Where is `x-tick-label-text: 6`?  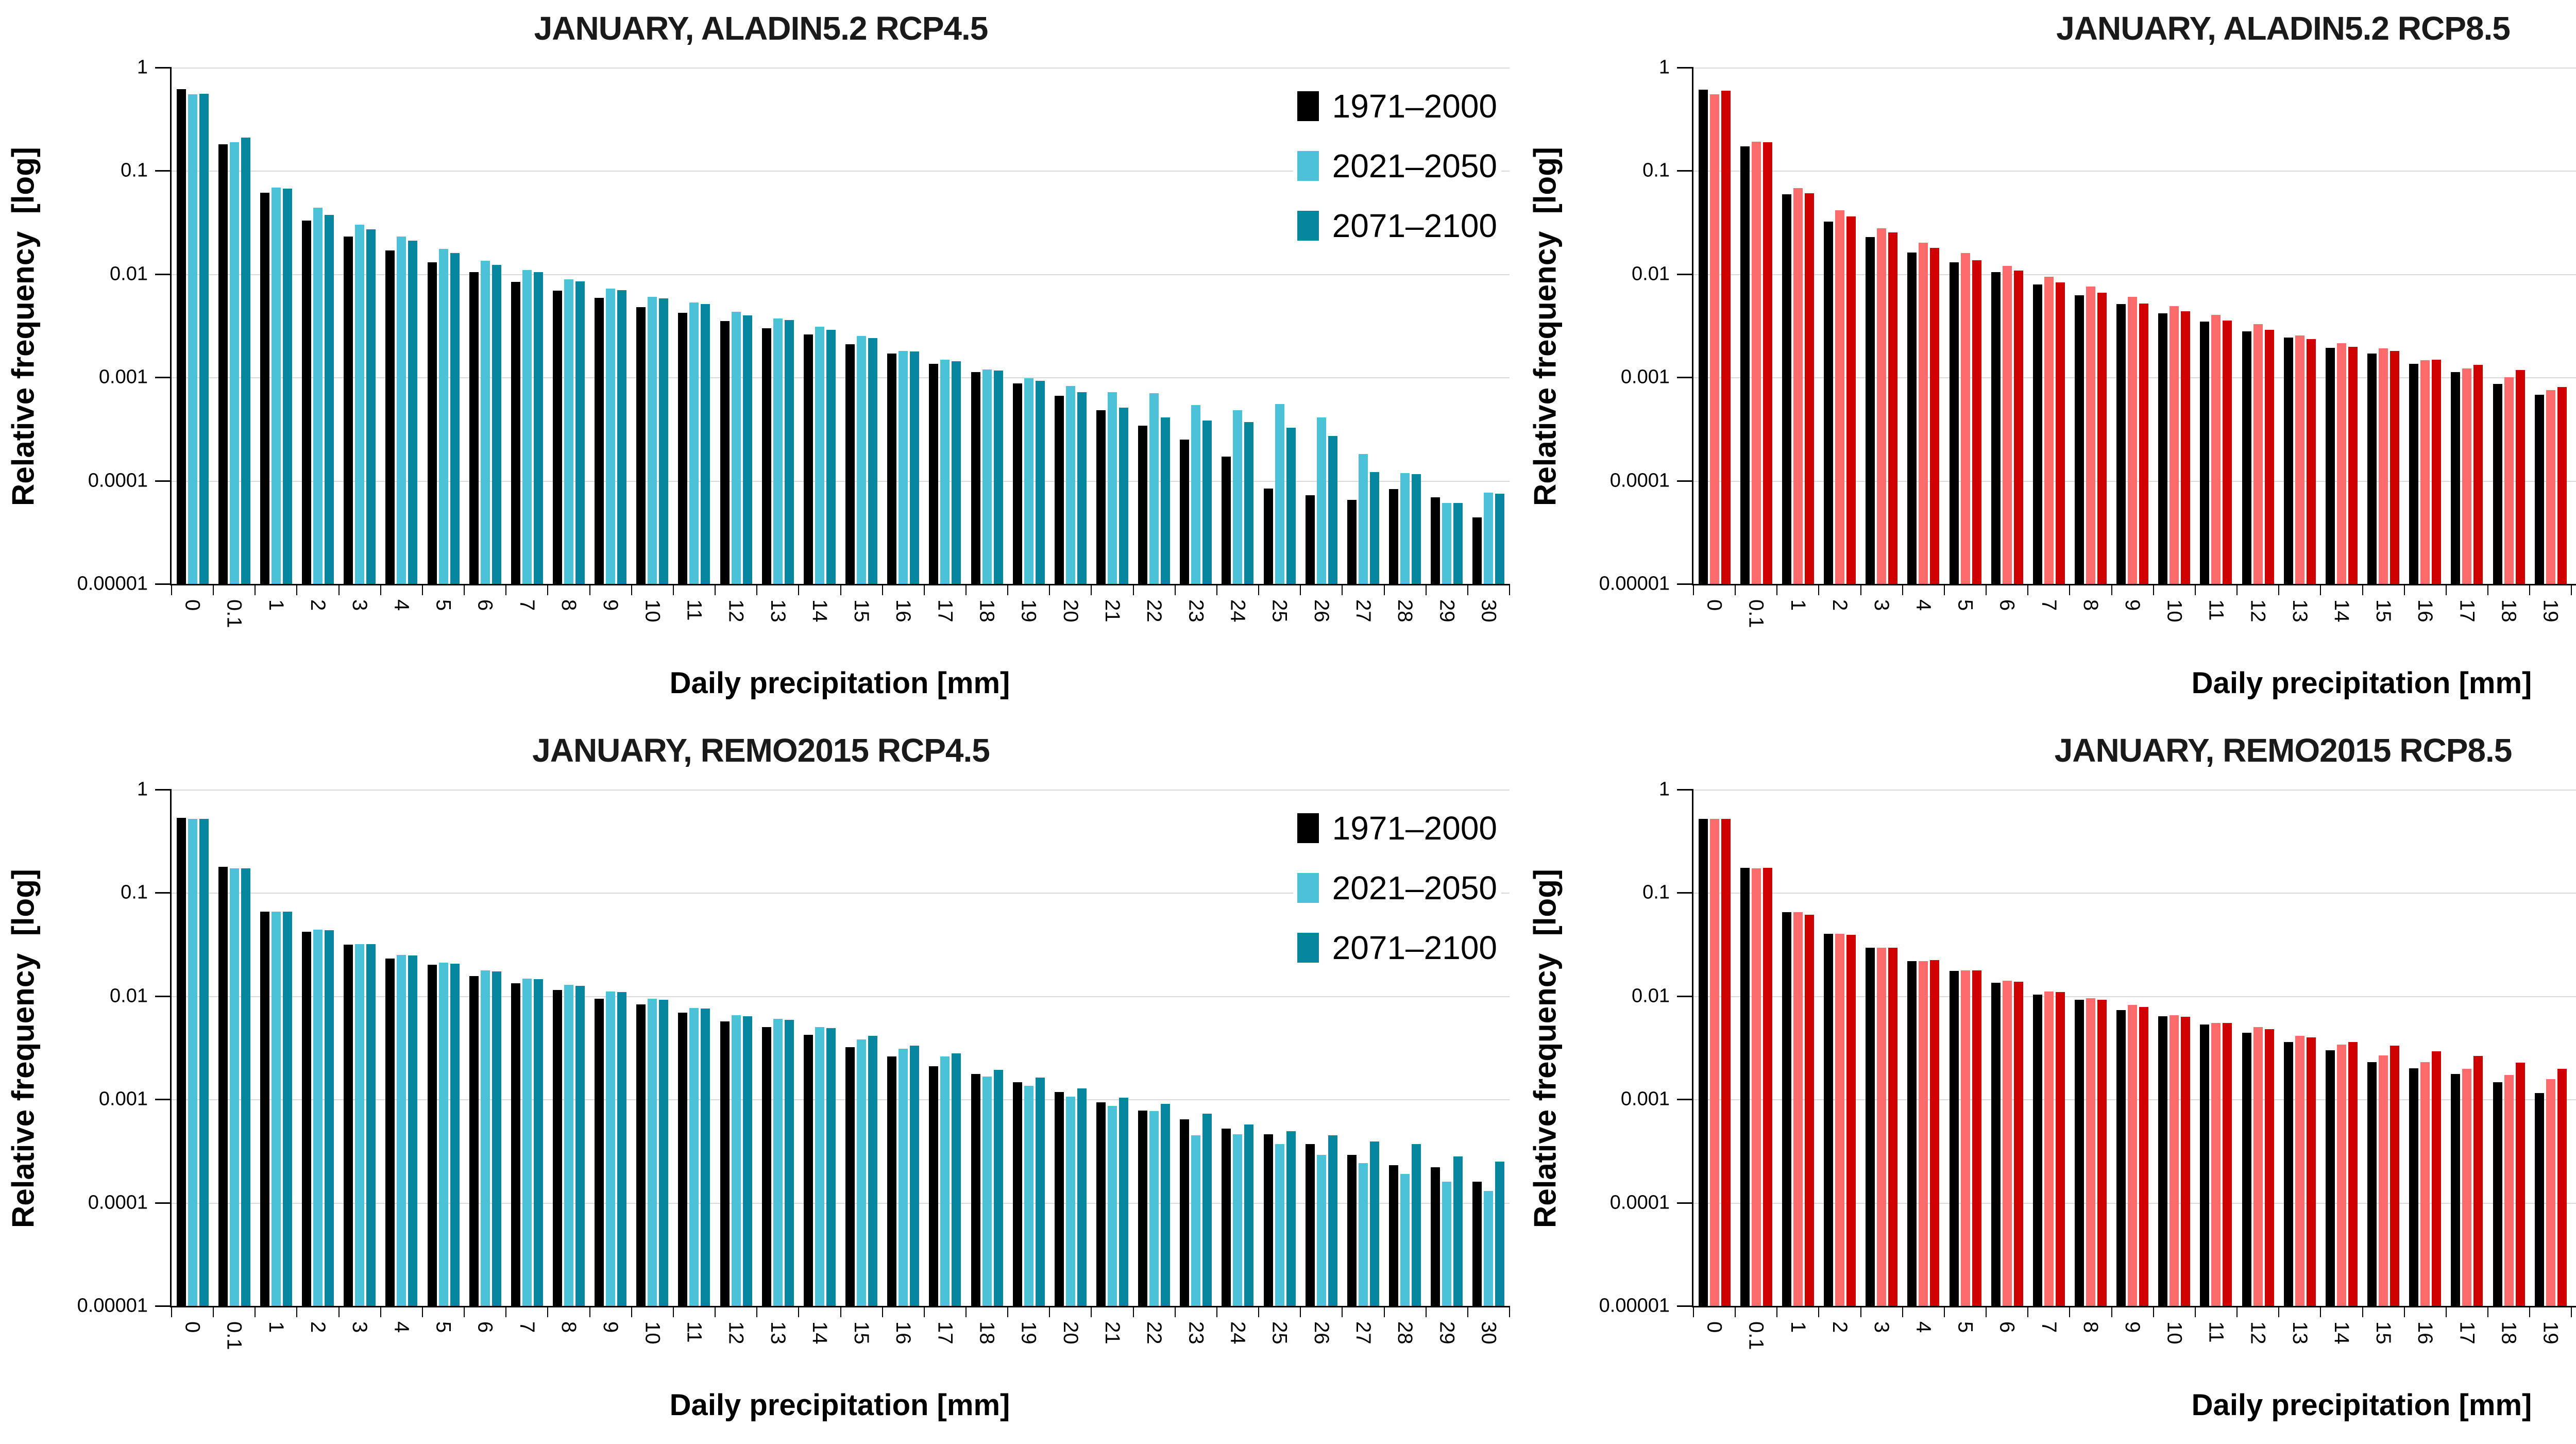 x-tick-label-text: 6 is located at coordinates (485, 605).